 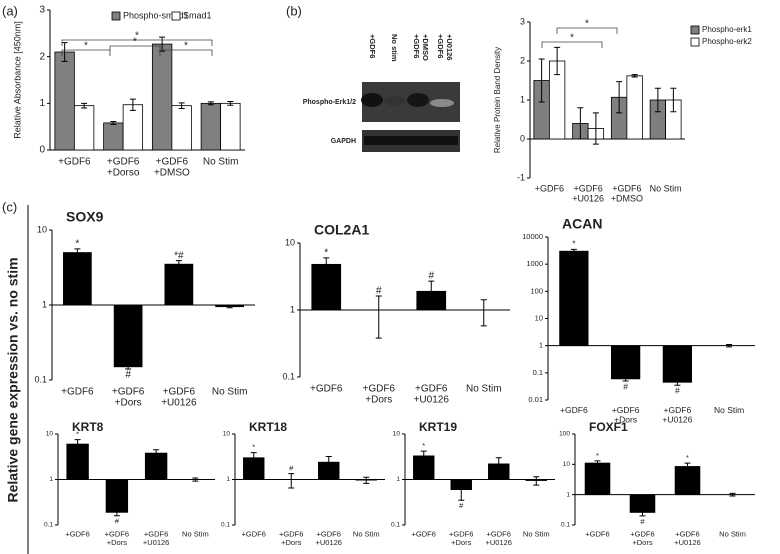 I want to click on y-tick-label: 1000, so click(x=534, y=263).